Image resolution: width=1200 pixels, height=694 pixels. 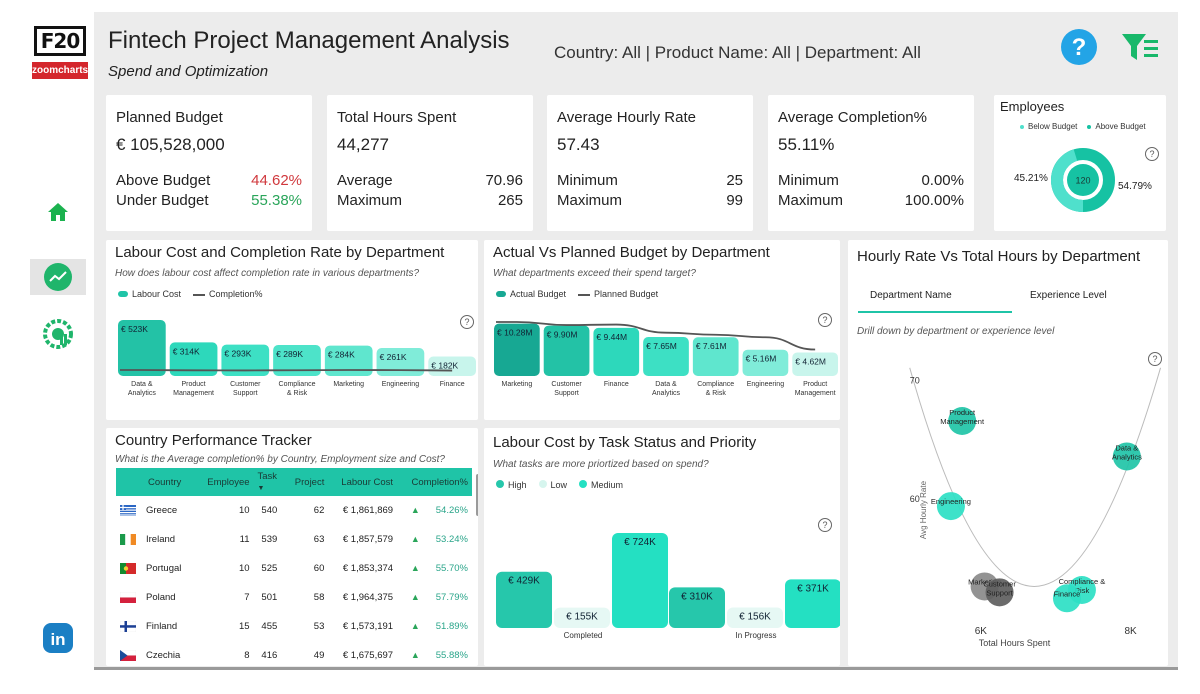 I want to click on country-name: Poland, so click(x=161, y=597).